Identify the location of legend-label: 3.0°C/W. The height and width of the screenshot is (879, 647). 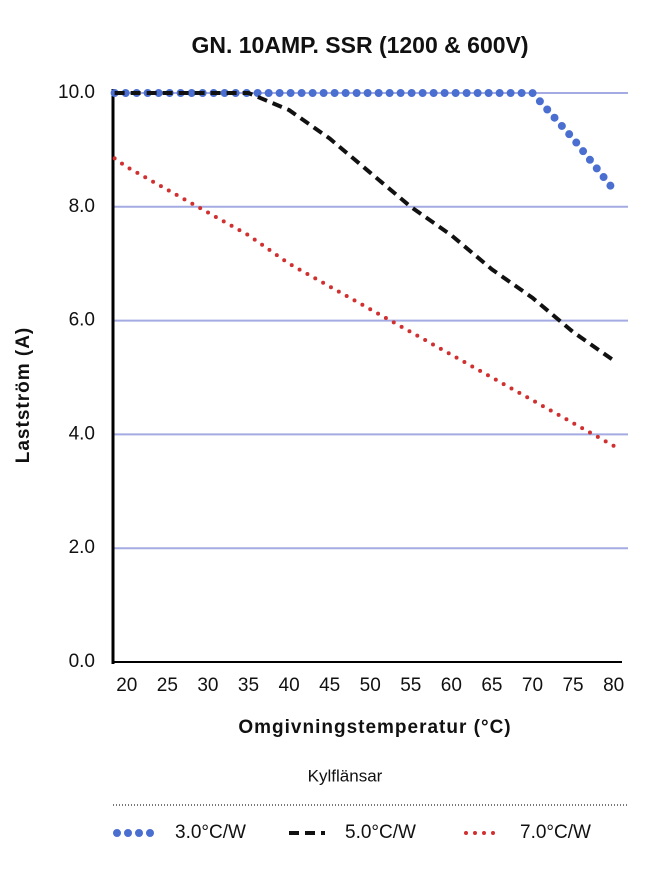
(210, 832).